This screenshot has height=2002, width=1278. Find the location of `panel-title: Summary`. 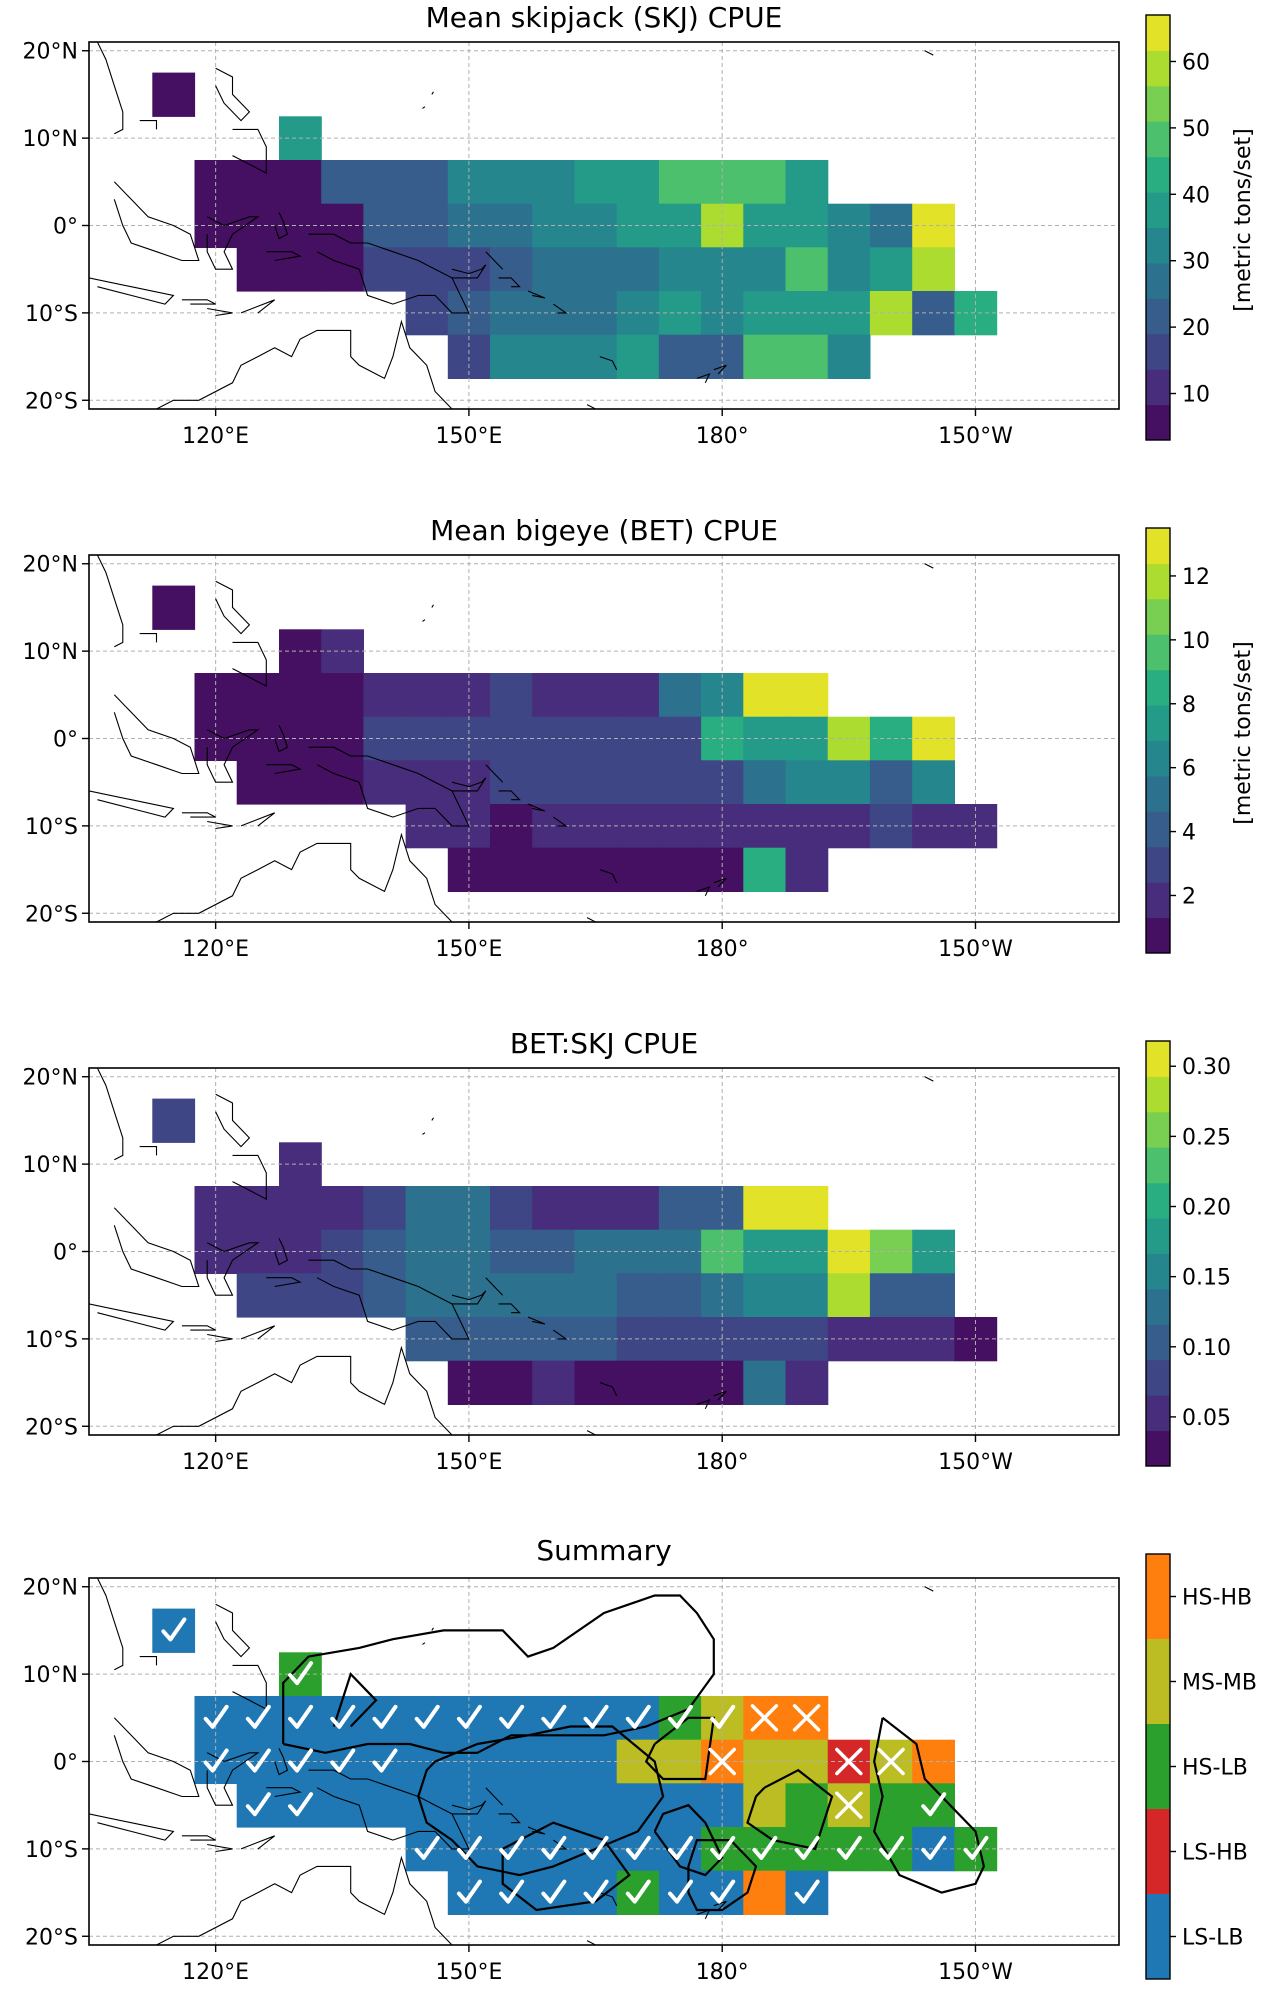

panel-title: Summary is located at coordinates (603, 1550).